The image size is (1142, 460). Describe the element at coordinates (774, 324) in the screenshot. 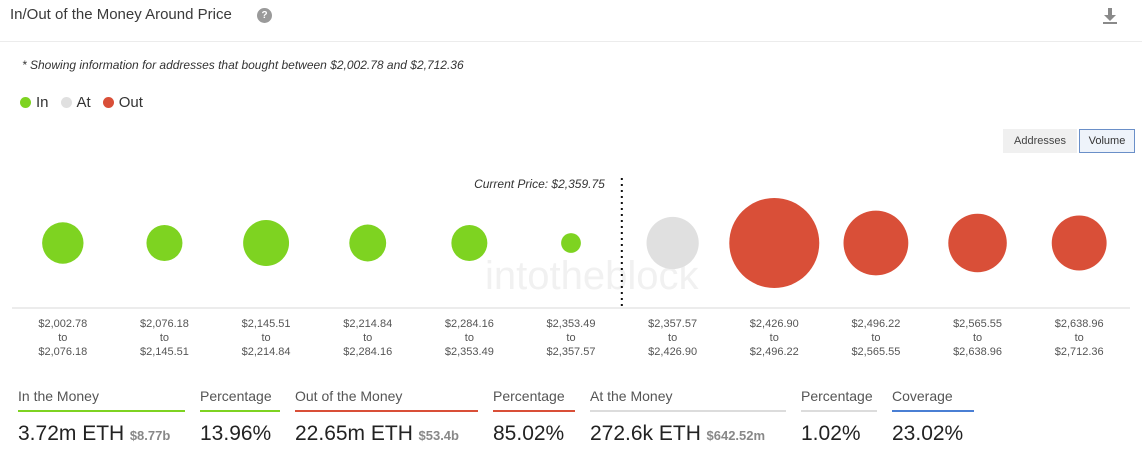

I see `tick-label-from-7: $2,426.90` at that location.